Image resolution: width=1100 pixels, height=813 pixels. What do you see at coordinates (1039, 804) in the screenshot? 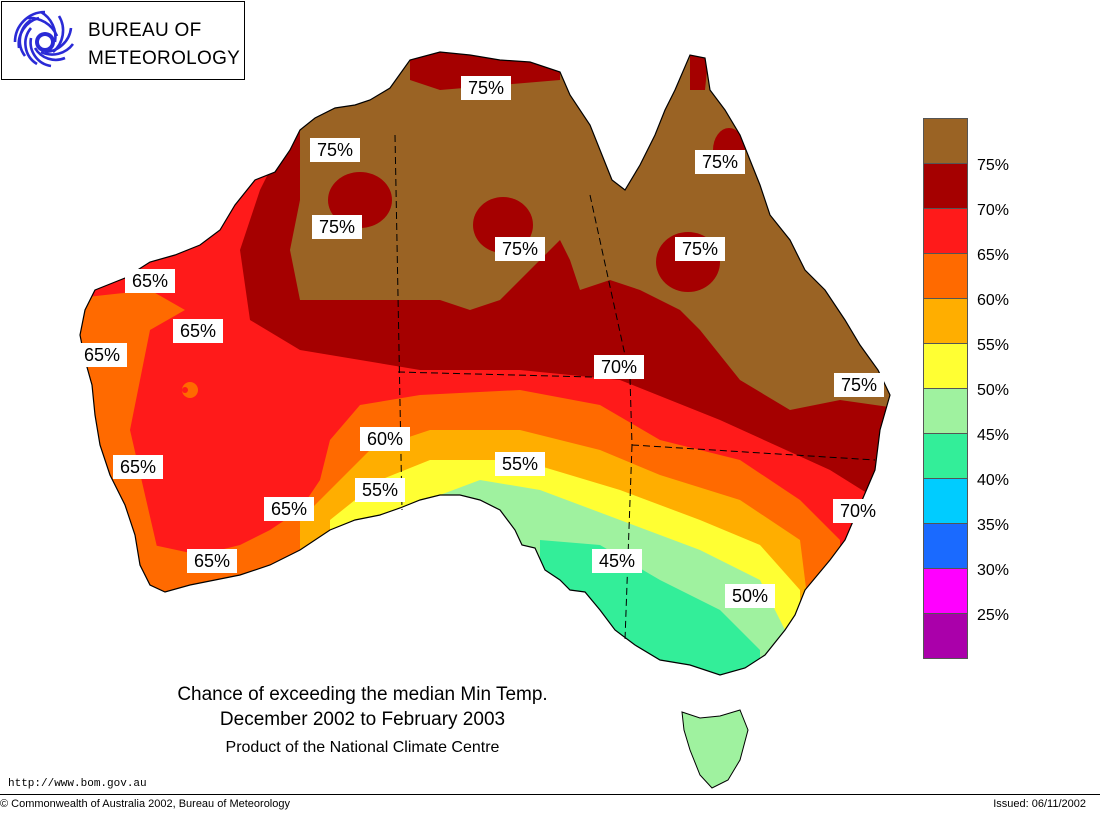
I see `issued-date: Issued: 06/11/2002` at bounding box center [1039, 804].